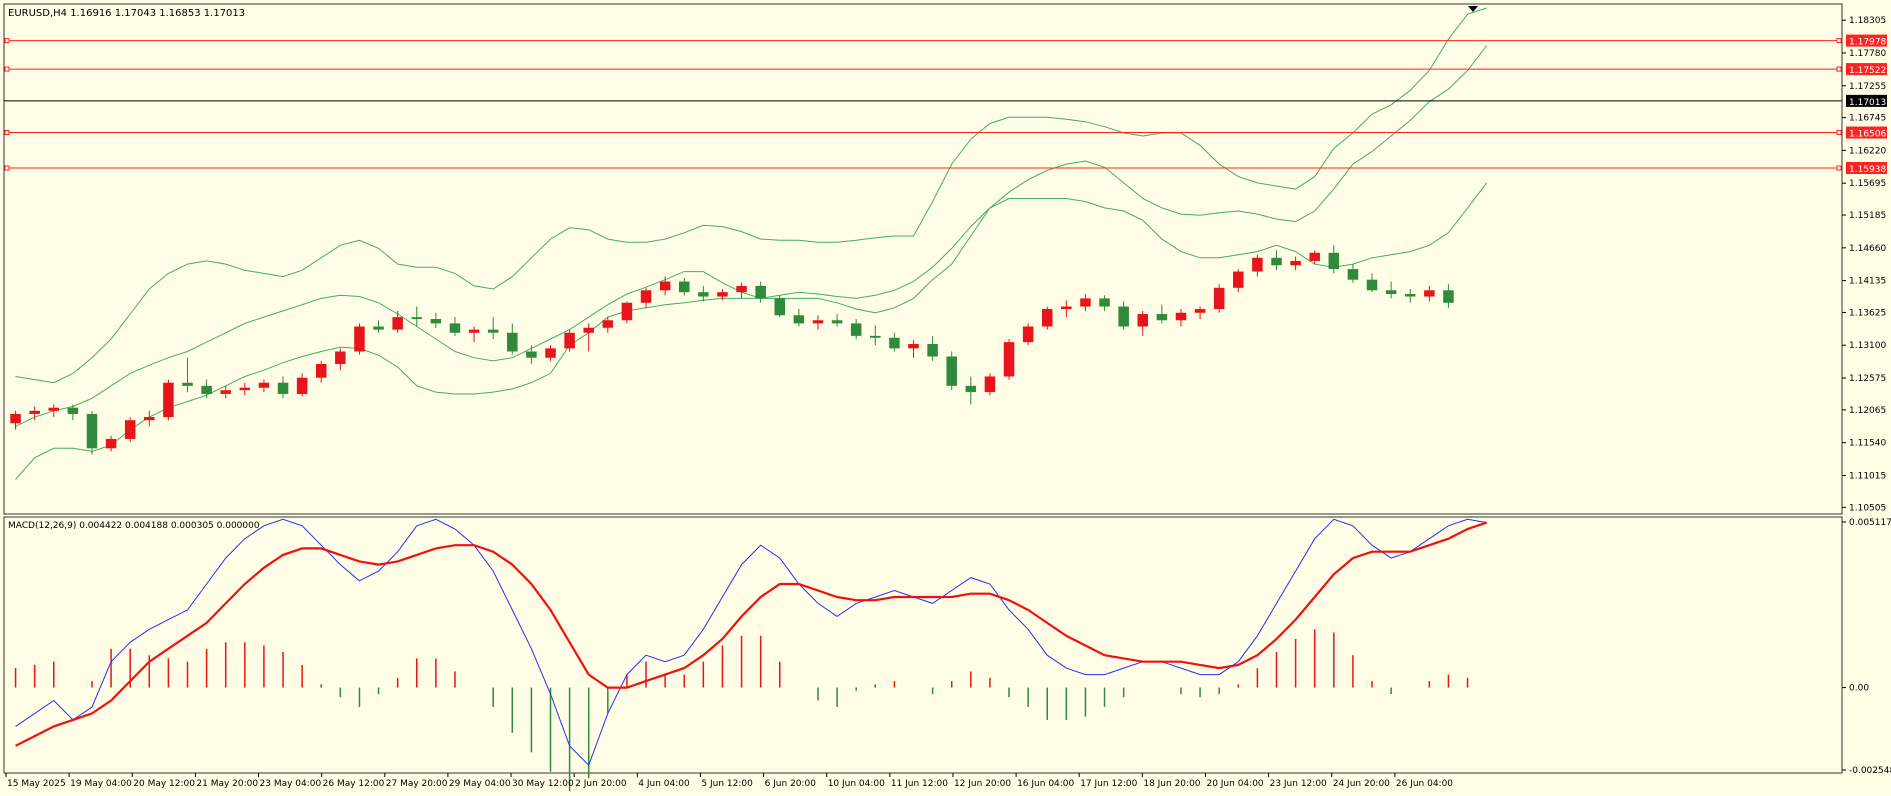  I want to click on current-price-badge, so click(1866, 100).